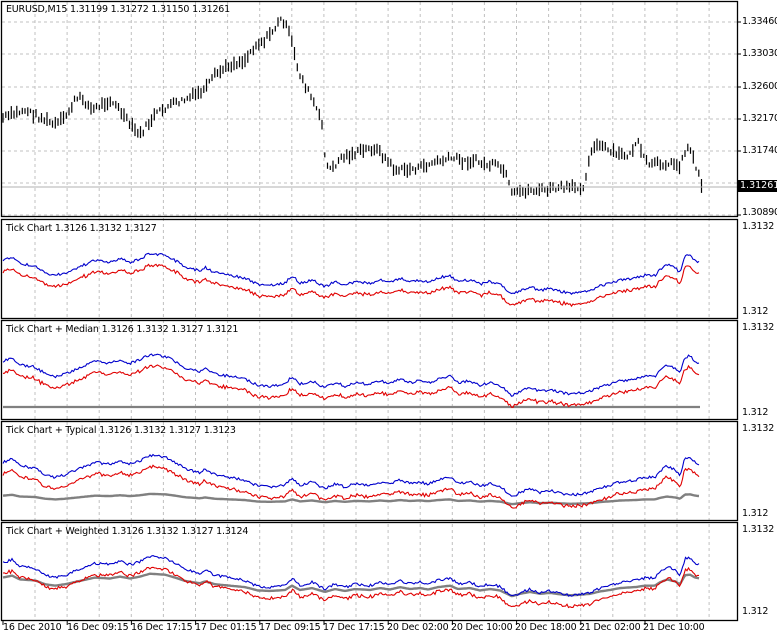 This screenshot has width=777, height=634. I want to click on price-label: 1.33030, so click(759, 53).